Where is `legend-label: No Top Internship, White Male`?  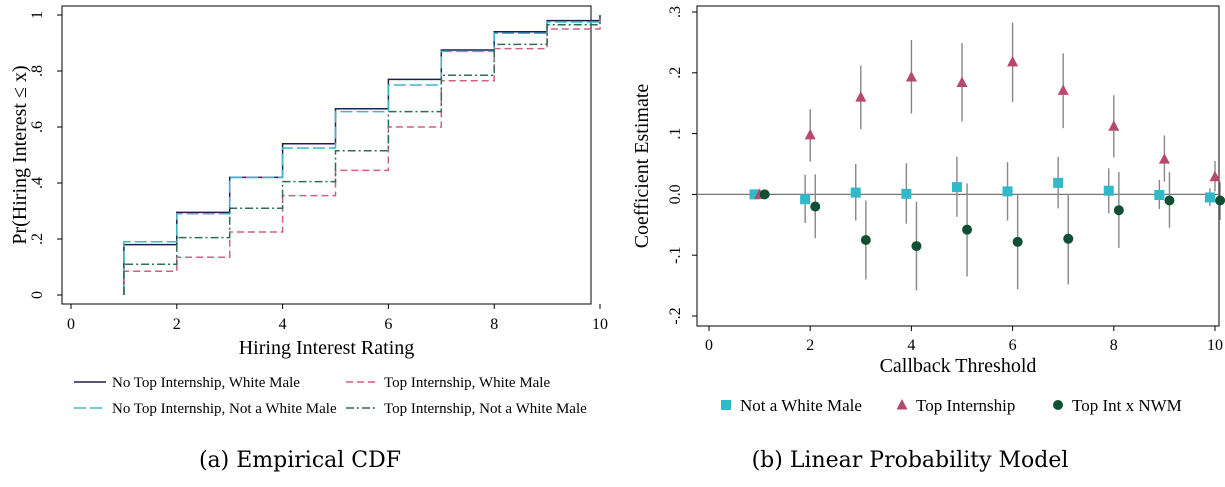 legend-label: No Top Internship, White Male is located at coordinates (206, 383).